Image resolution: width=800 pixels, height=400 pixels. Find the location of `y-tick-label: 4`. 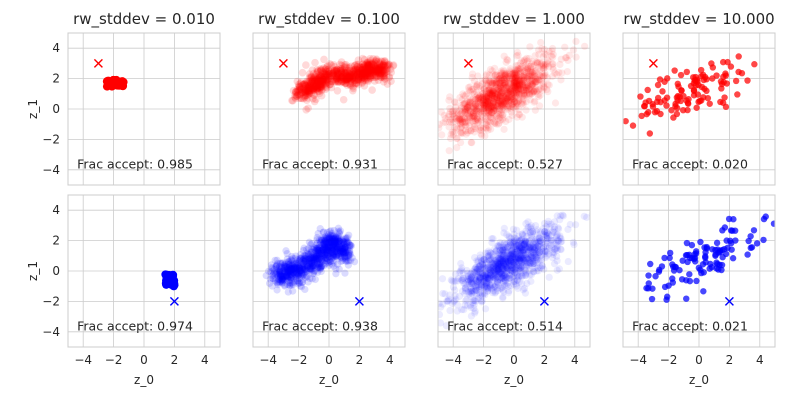

y-tick-label: 4 is located at coordinates (56, 48).